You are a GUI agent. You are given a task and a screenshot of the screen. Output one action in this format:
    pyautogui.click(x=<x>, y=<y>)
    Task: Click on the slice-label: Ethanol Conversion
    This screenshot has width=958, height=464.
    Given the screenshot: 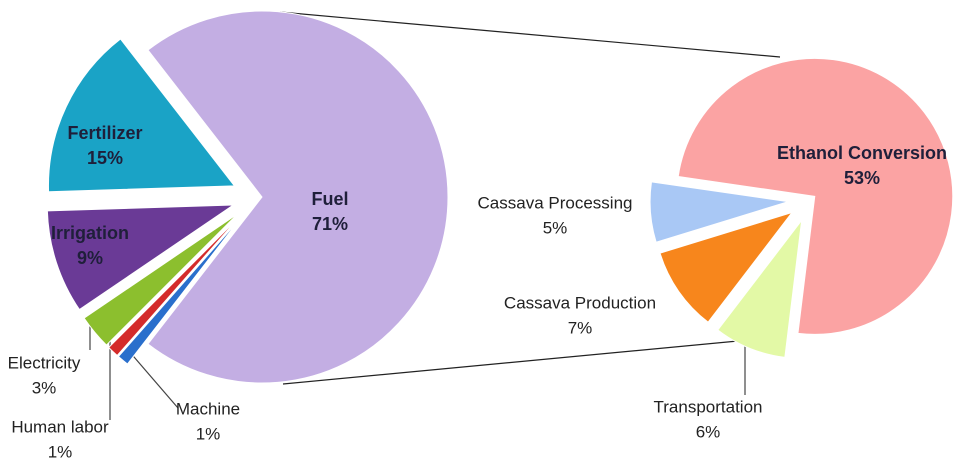 What is the action you would take?
    pyautogui.click(x=862, y=153)
    